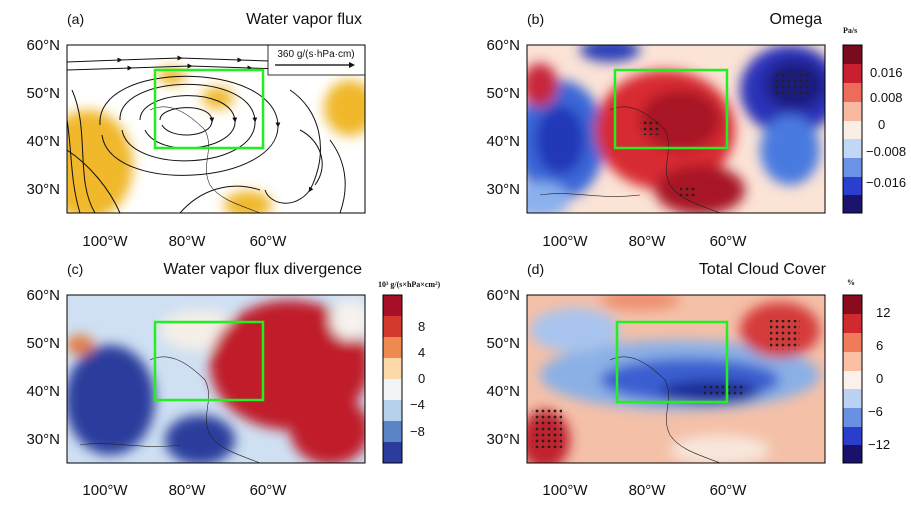 The image size is (911, 505). I want to click on colorbar-tick-label: 6, so click(879, 345).